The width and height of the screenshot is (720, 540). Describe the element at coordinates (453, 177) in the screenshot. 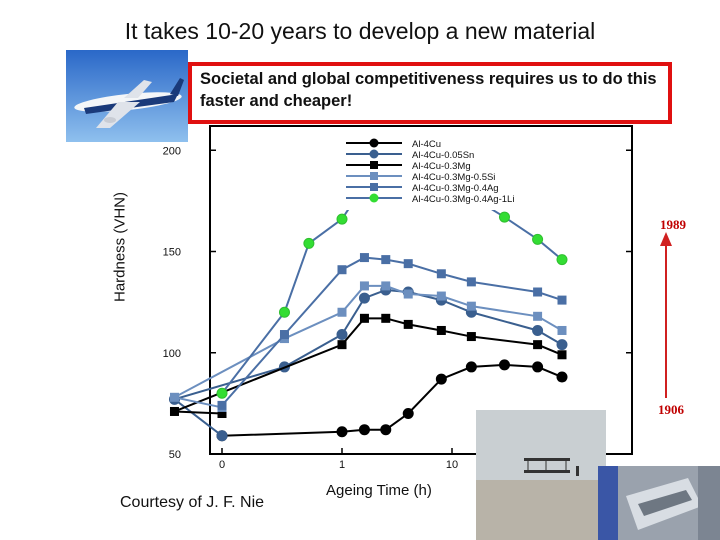

I see `legend-label: Al-4Cu-0.3Mg-0.5Si` at that location.